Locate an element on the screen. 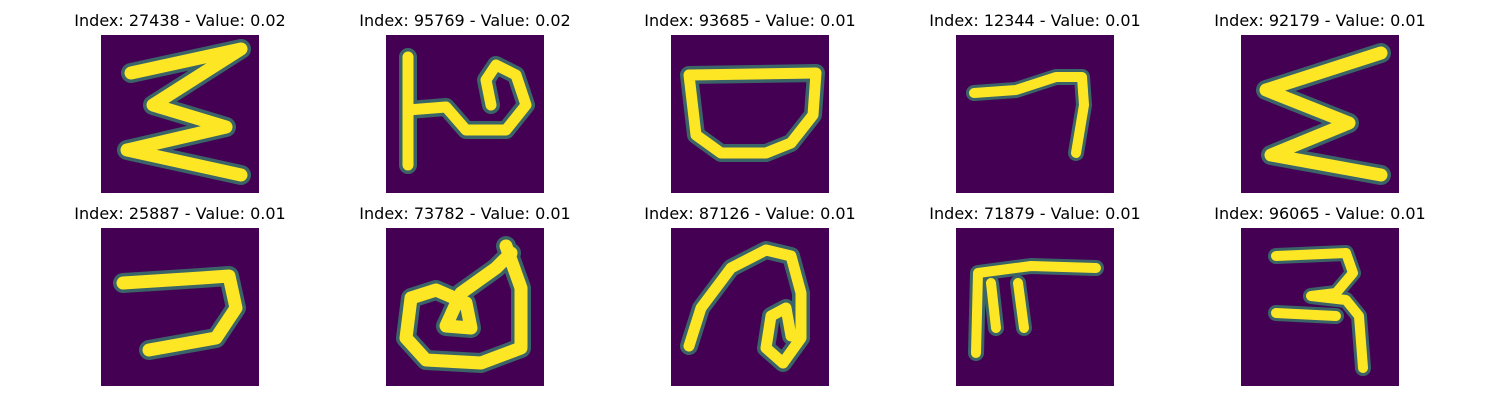  panel-title: Index: 27438 - Value: 0.02 is located at coordinates (180, 20).